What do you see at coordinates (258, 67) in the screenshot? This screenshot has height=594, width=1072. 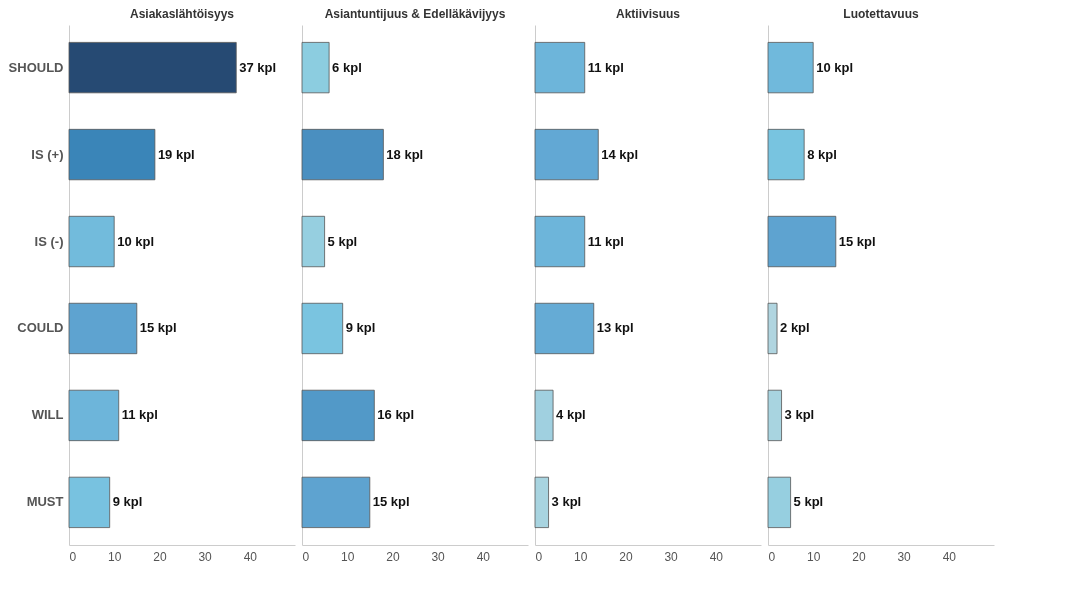 I see `data-label: 37 kpl` at bounding box center [258, 67].